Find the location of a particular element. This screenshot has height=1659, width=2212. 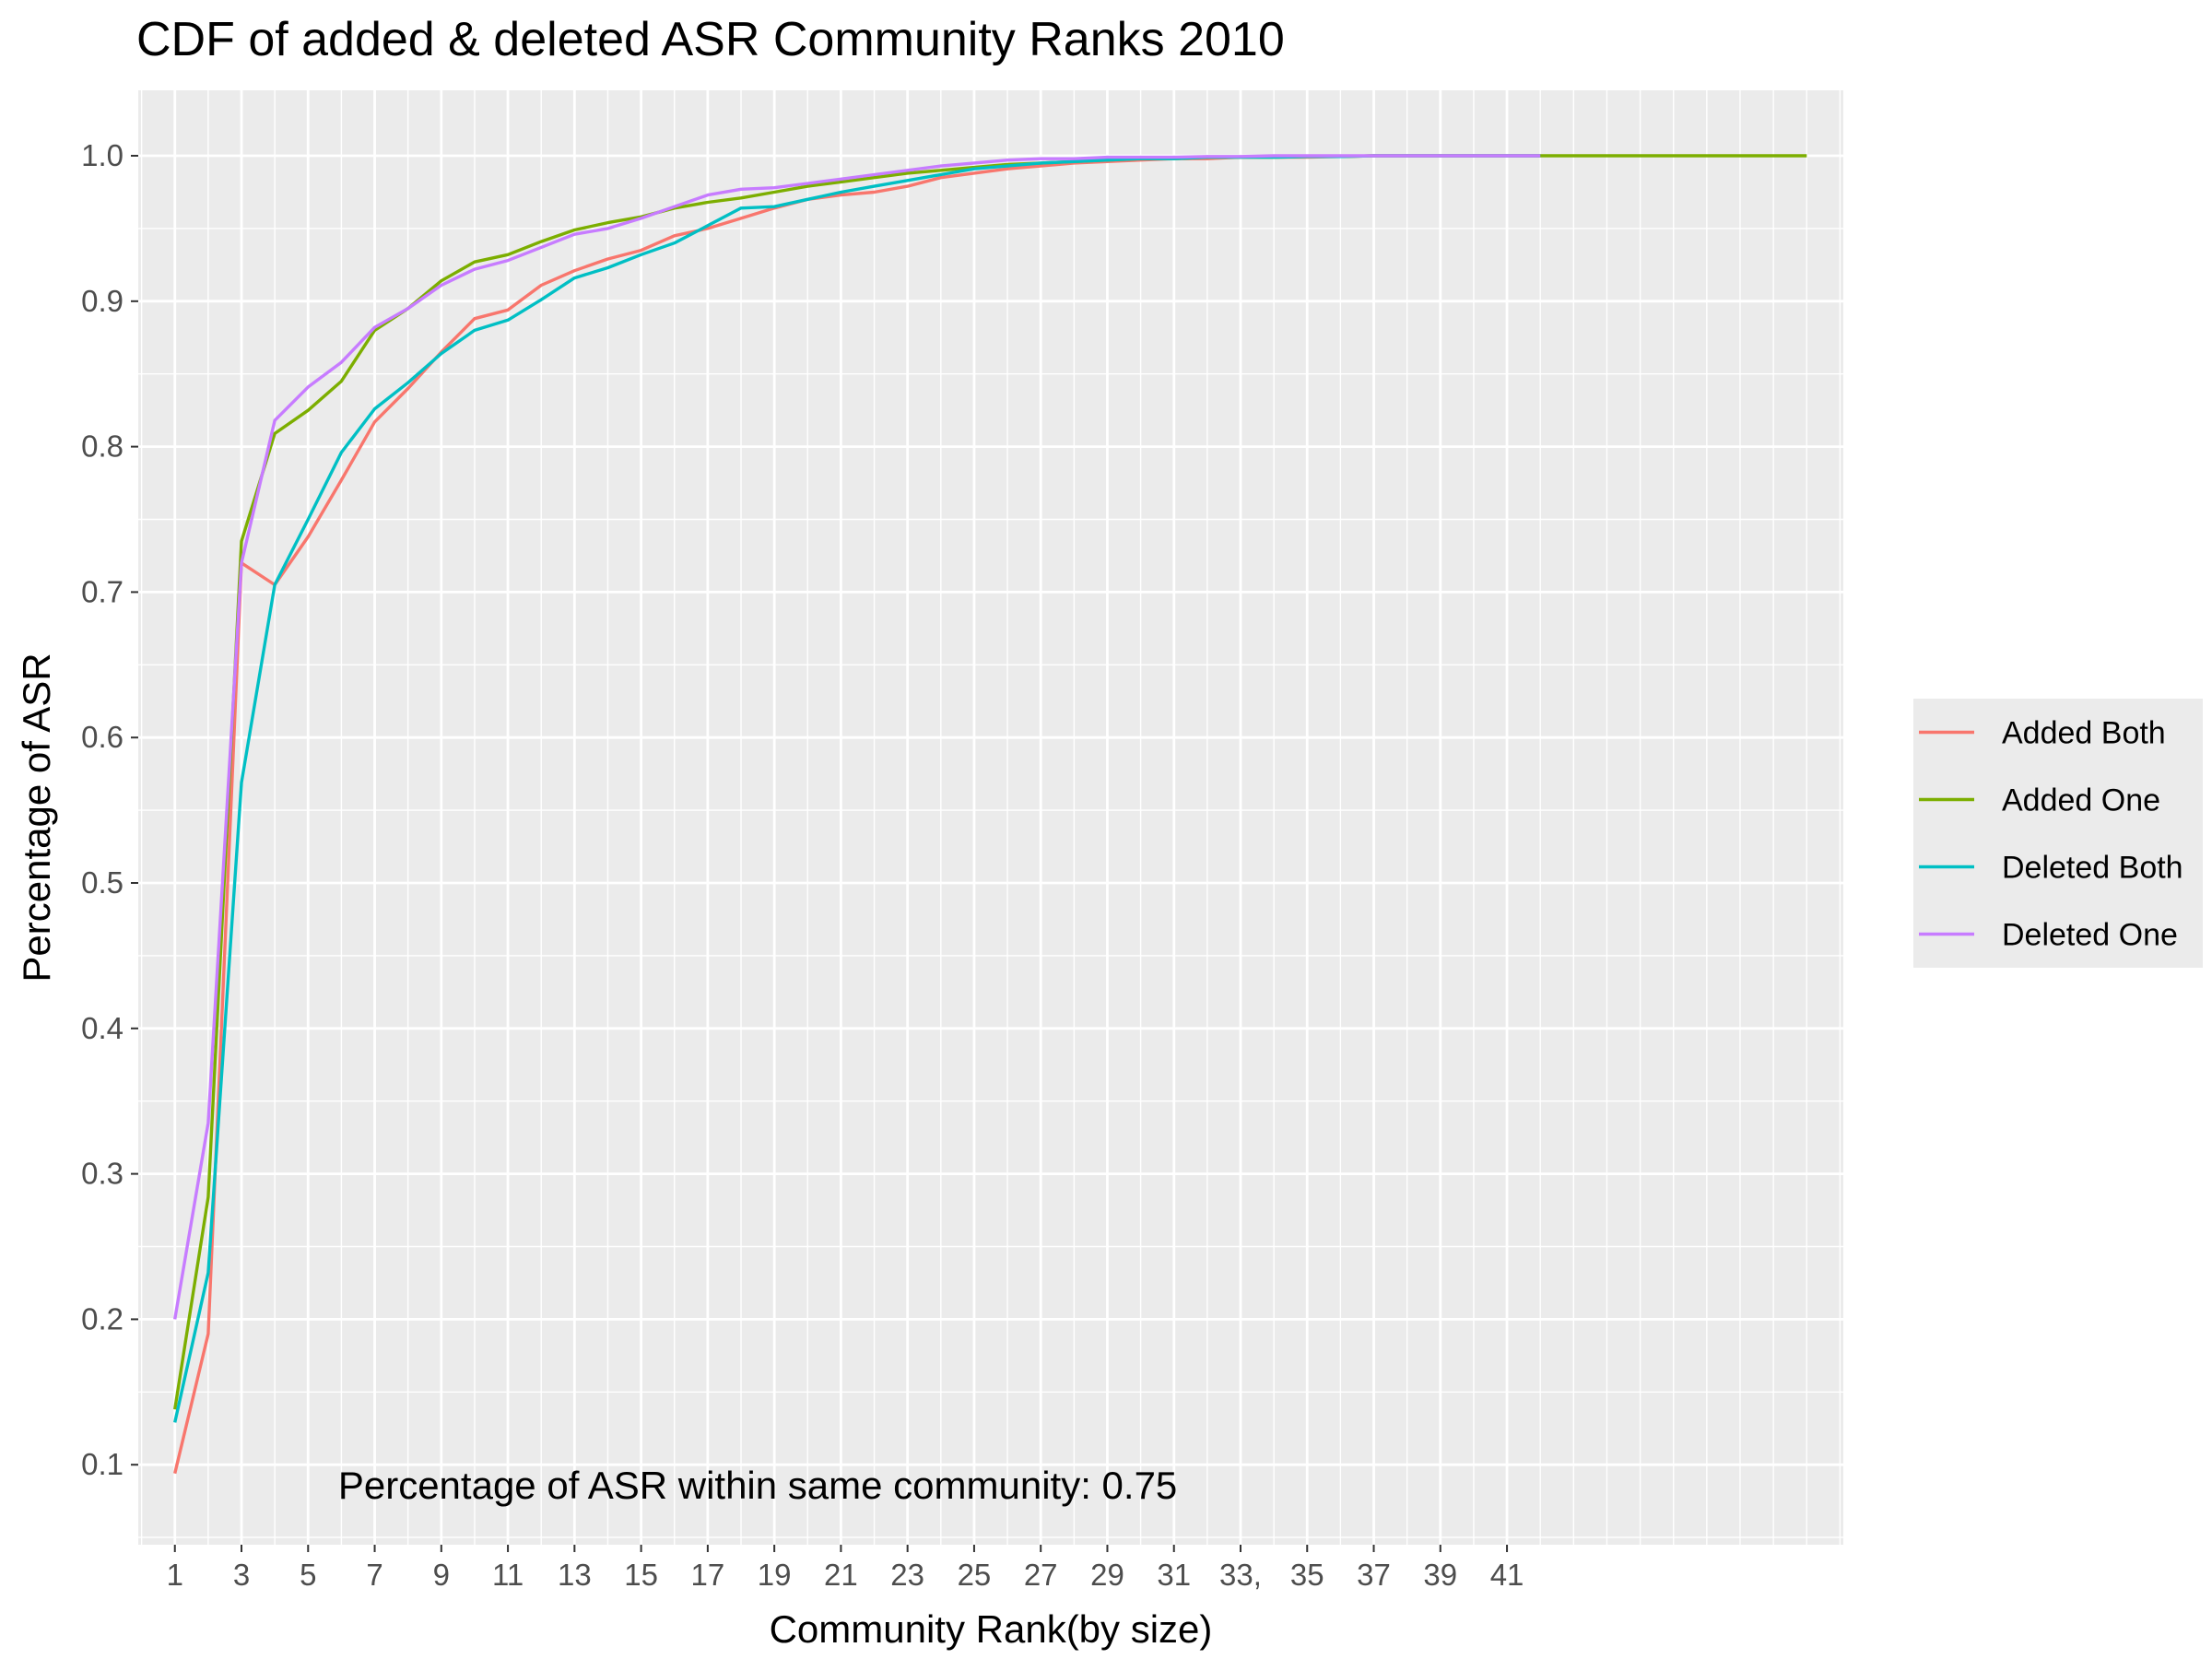

x-axis-title: Community Rank(by size) is located at coordinates (991, 1629).